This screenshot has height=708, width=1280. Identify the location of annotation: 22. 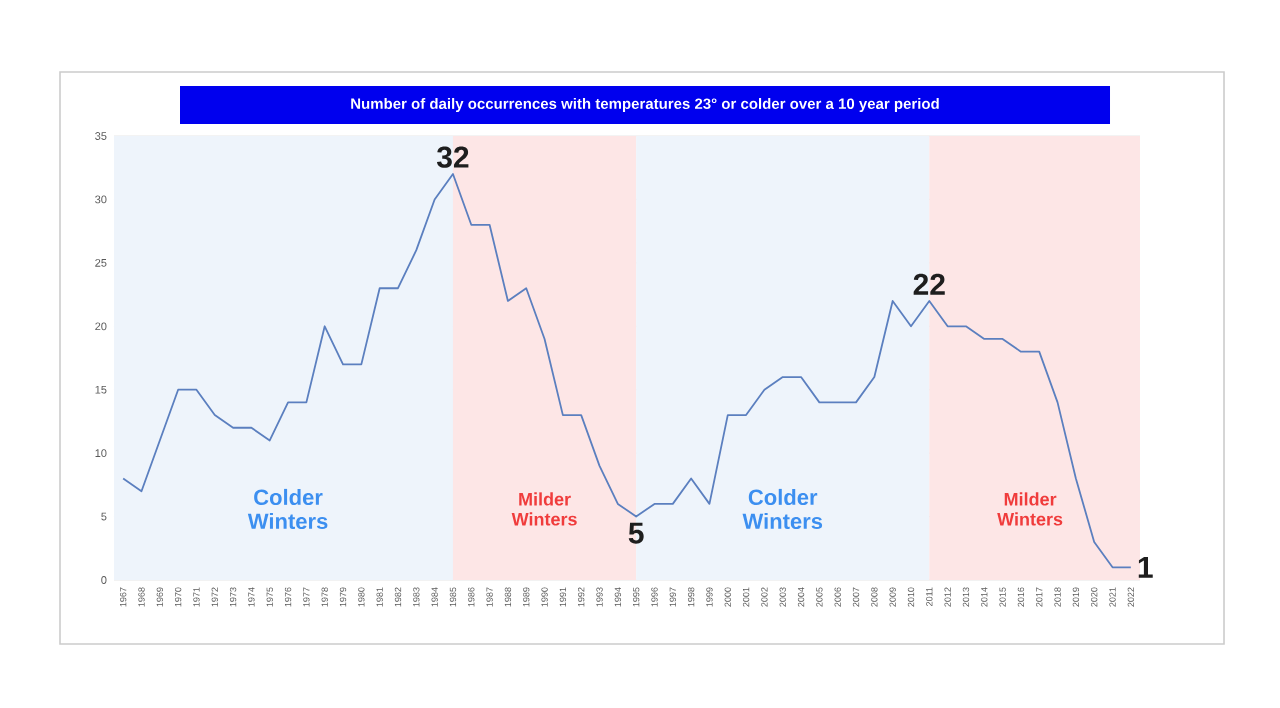
(929, 284).